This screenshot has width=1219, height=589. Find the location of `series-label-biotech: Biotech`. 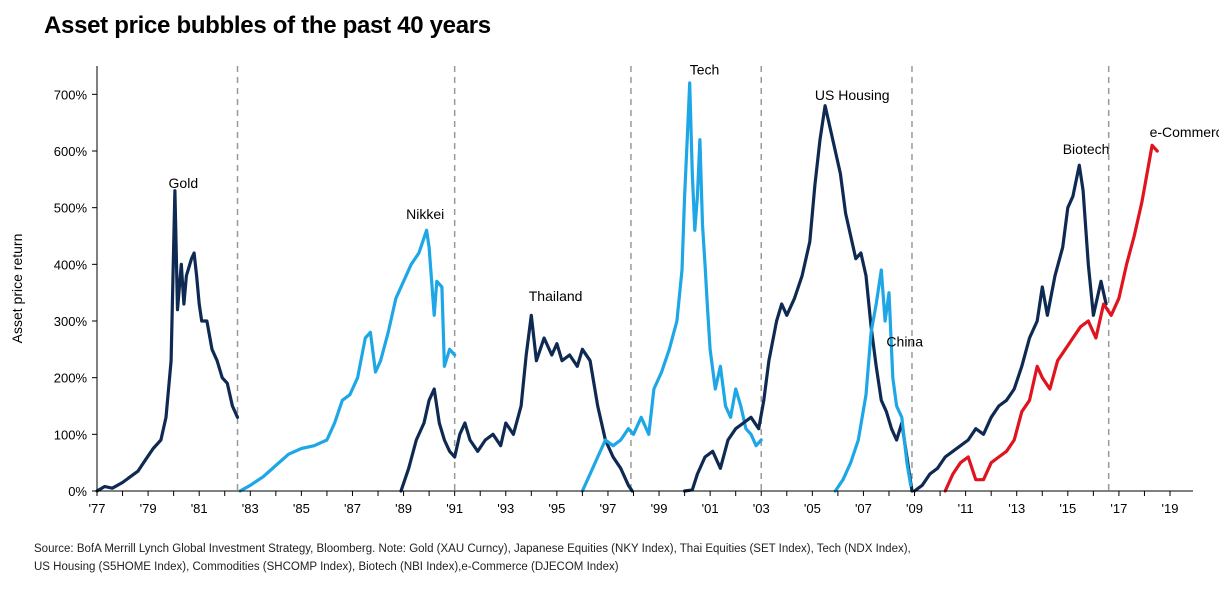

series-label-biotech: Biotech is located at coordinates (1086, 149).